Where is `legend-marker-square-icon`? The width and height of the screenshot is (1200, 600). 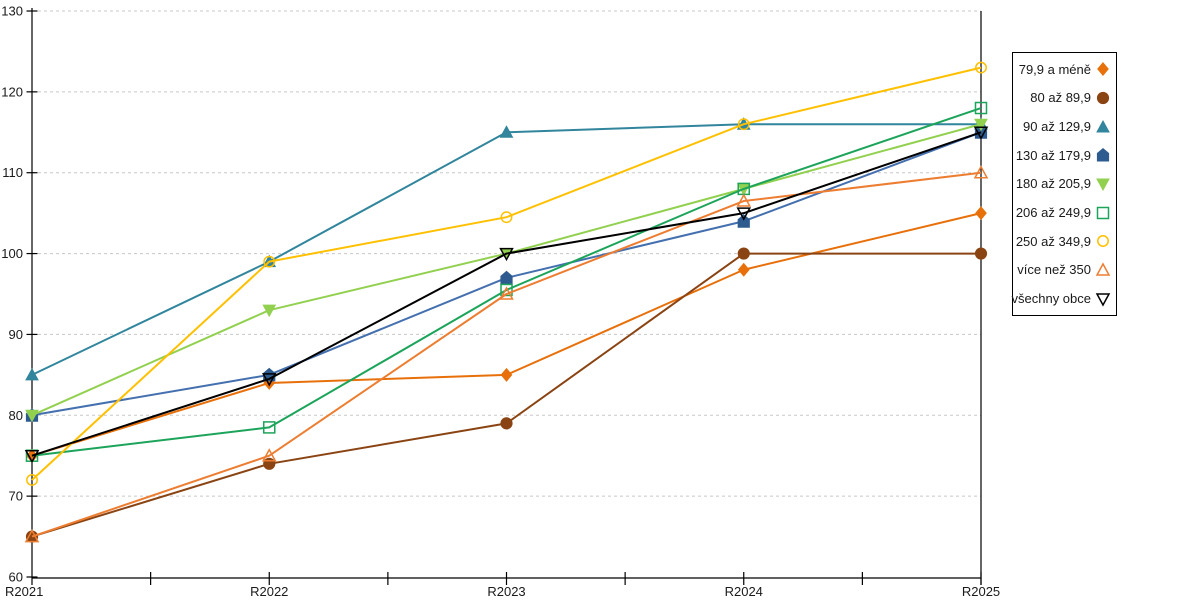
legend-marker-square-icon is located at coordinates (1103, 212).